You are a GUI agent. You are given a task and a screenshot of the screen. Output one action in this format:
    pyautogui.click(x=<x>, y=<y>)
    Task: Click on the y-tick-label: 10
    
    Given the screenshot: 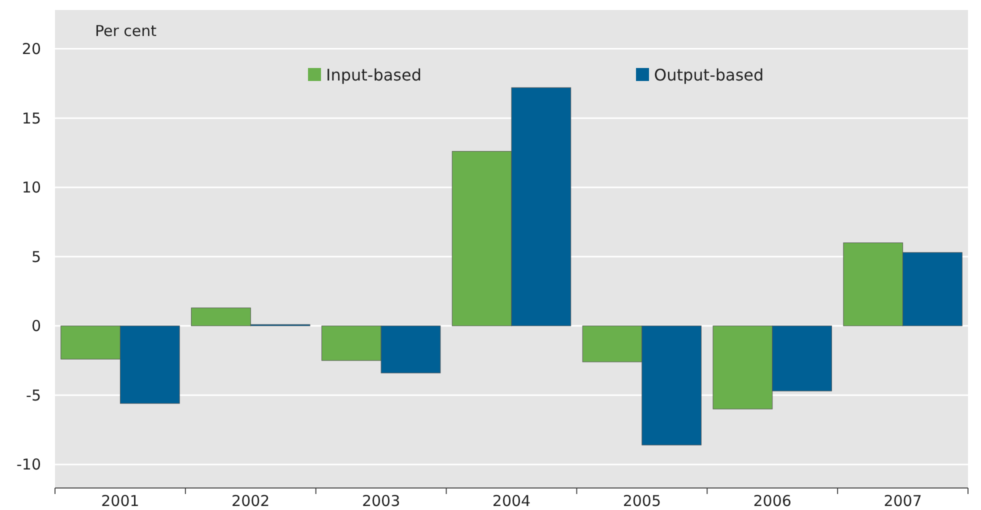 What is the action you would take?
    pyautogui.click(x=31, y=187)
    